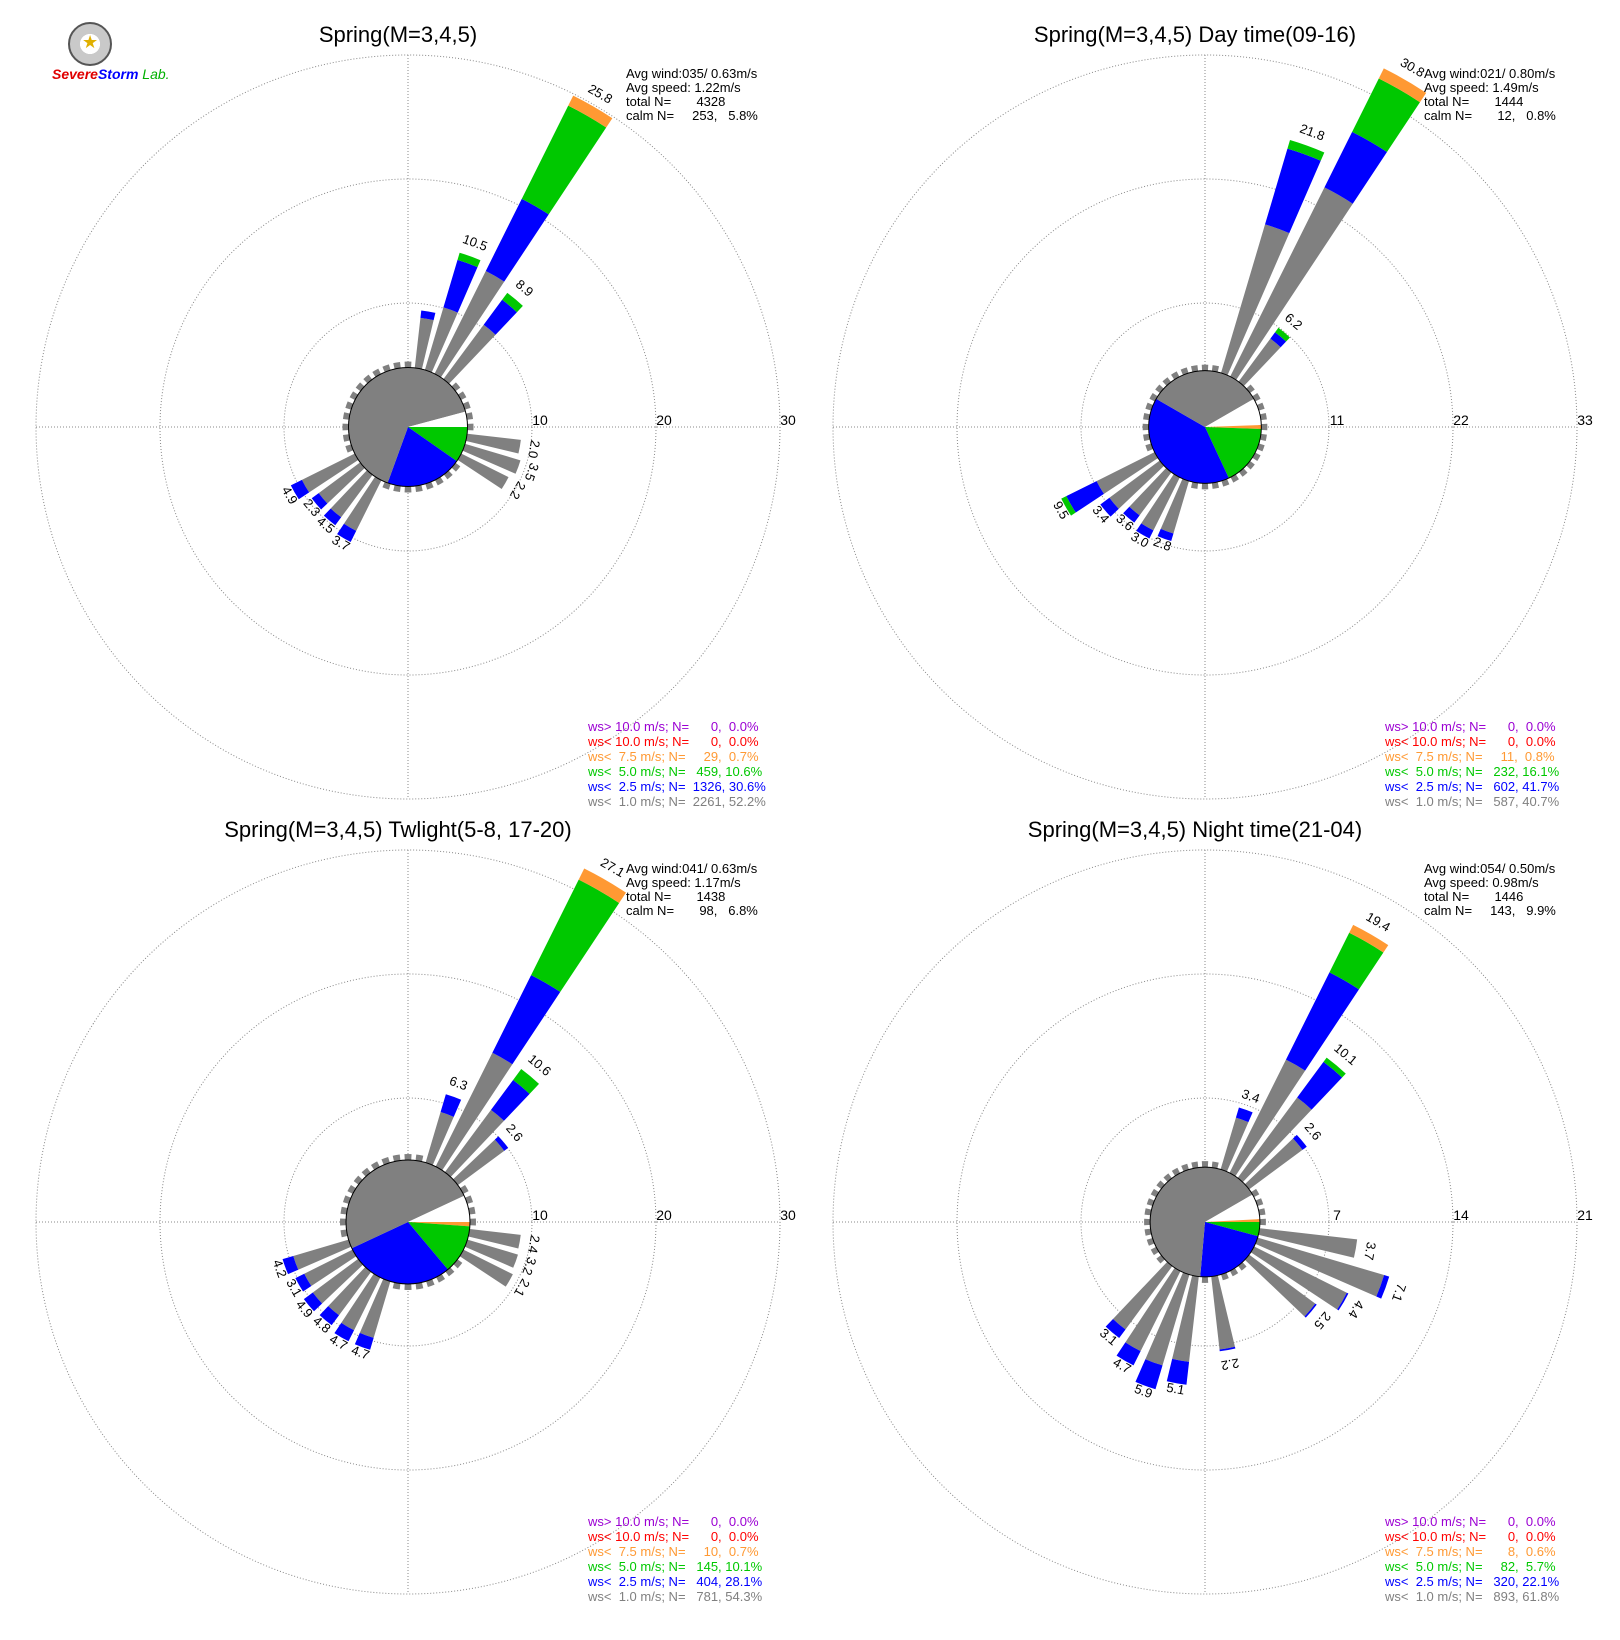 This screenshot has height=1640, width=1620. Describe the element at coordinates (397, 829) in the screenshot. I see `panel-title: Spring(M=3,4,5) Twlight(5-8, 17-20)` at that location.